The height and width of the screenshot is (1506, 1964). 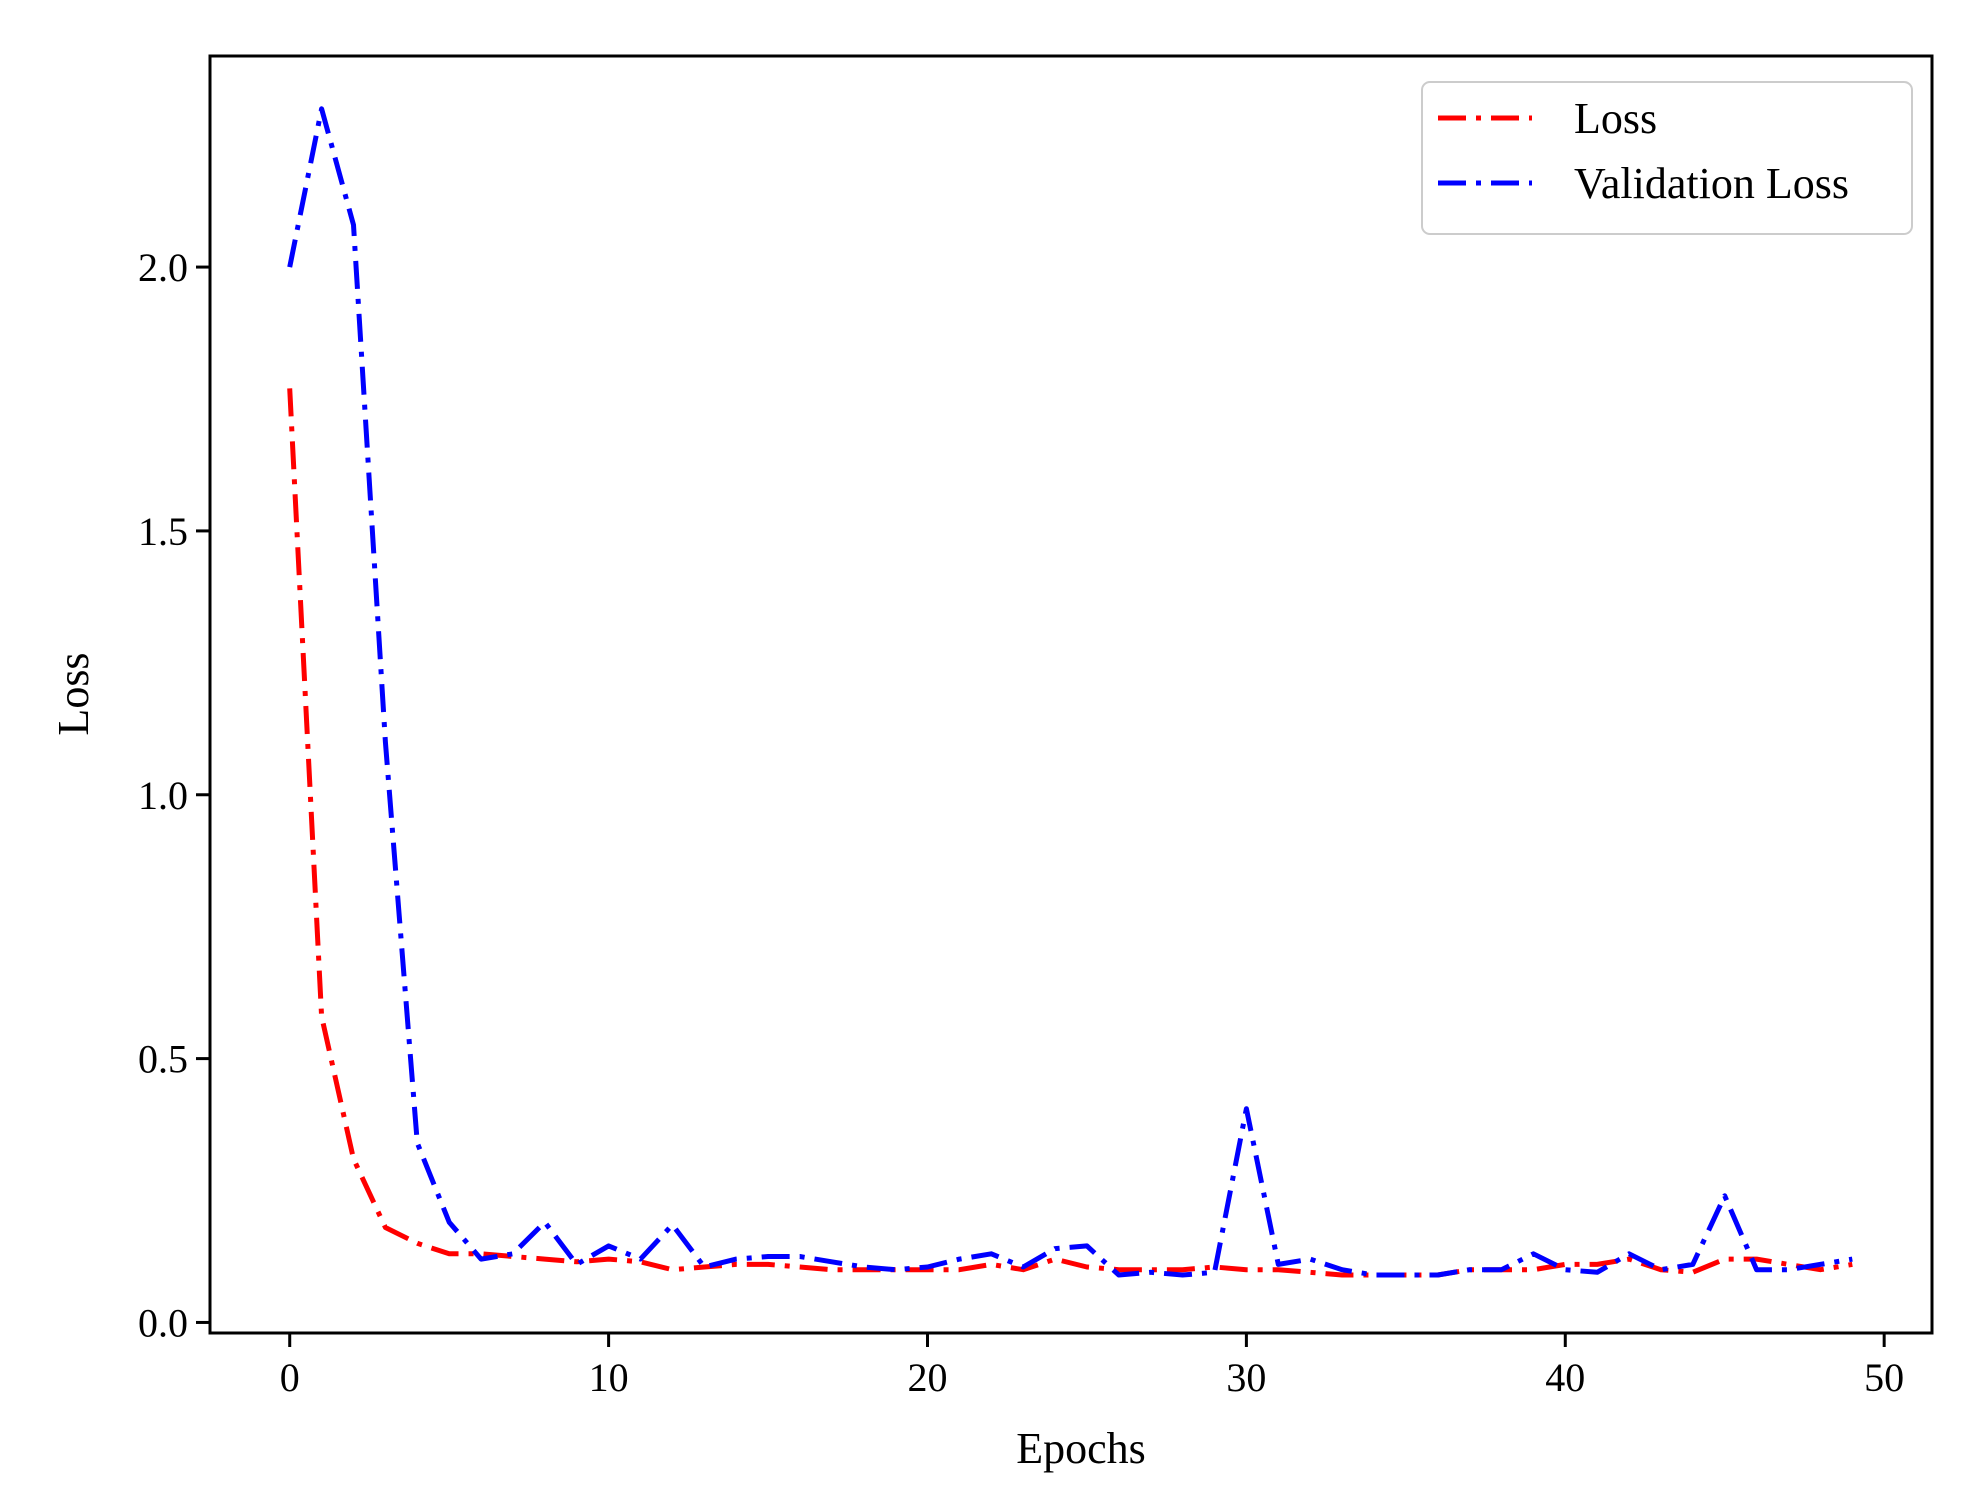 I want to click on x-tick-label: 10, so click(x=609, y=1377).